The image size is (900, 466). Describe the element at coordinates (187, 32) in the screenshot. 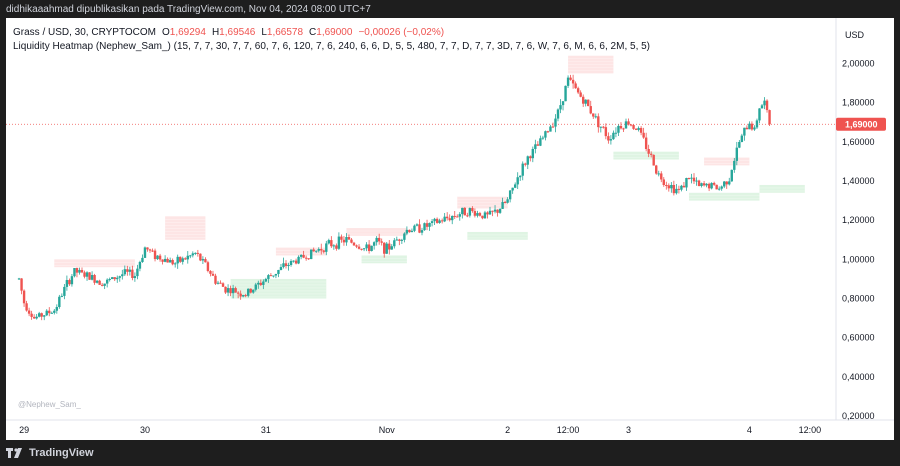

I see `open-value: 1,69294` at that location.